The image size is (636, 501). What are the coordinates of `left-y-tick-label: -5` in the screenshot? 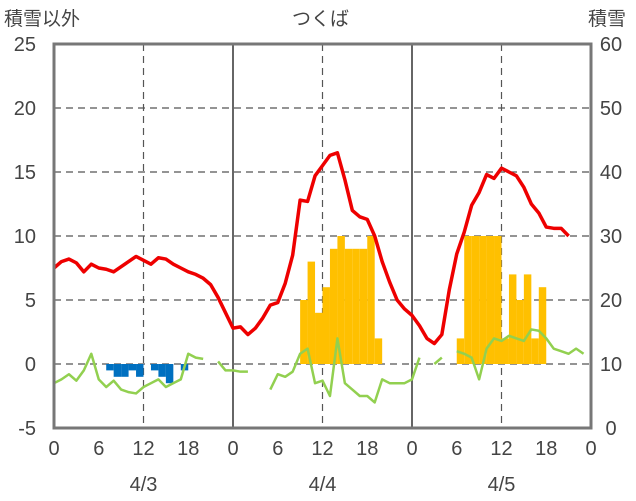 It's located at (27, 429).